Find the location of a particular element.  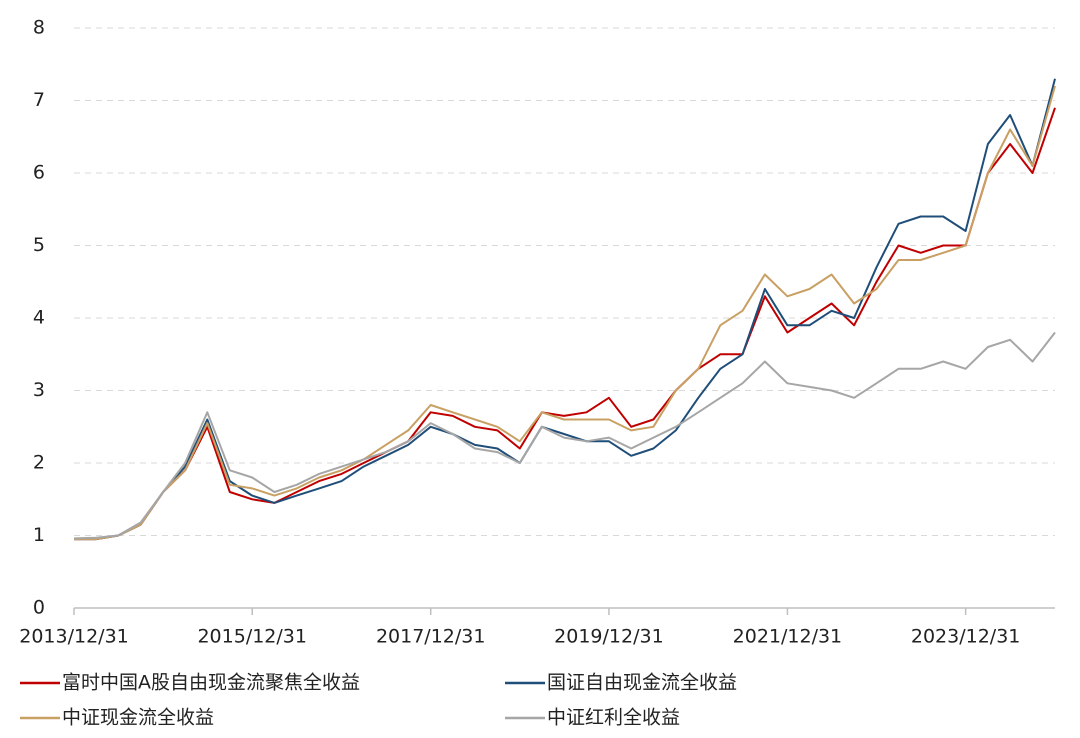

y-tick-label: 8 is located at coordinates (39, 28).